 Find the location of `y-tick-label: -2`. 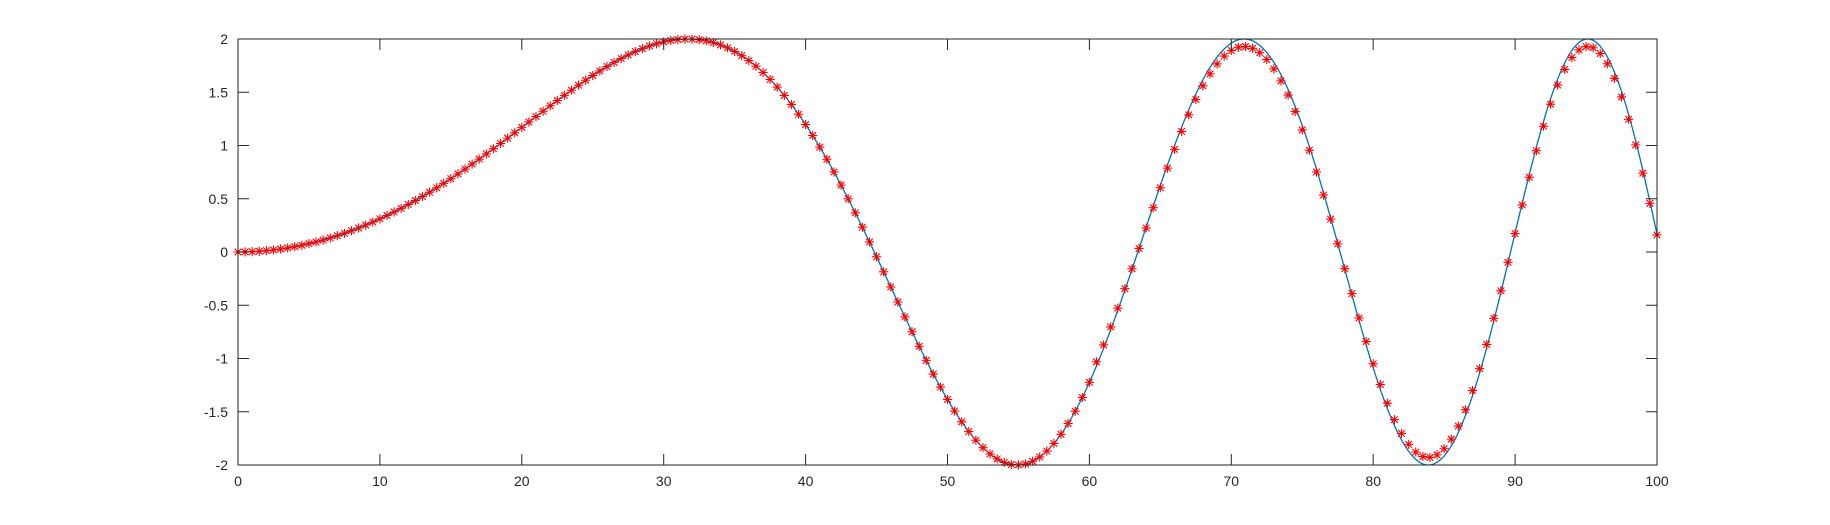

y-tick-label: -2 is located at coordinates (222, 465).